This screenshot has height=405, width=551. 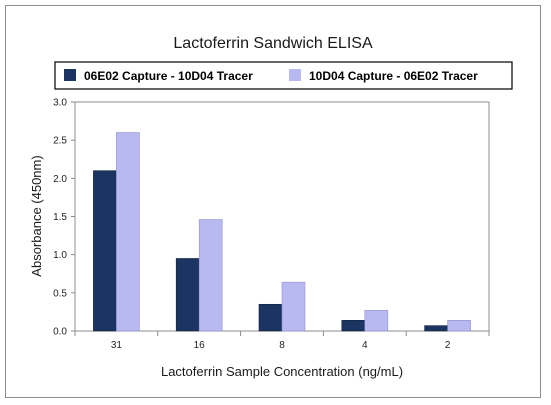 I want to click on chart-title: Lactoferrin Sandwich ELISA, so click(x=273, y=43).